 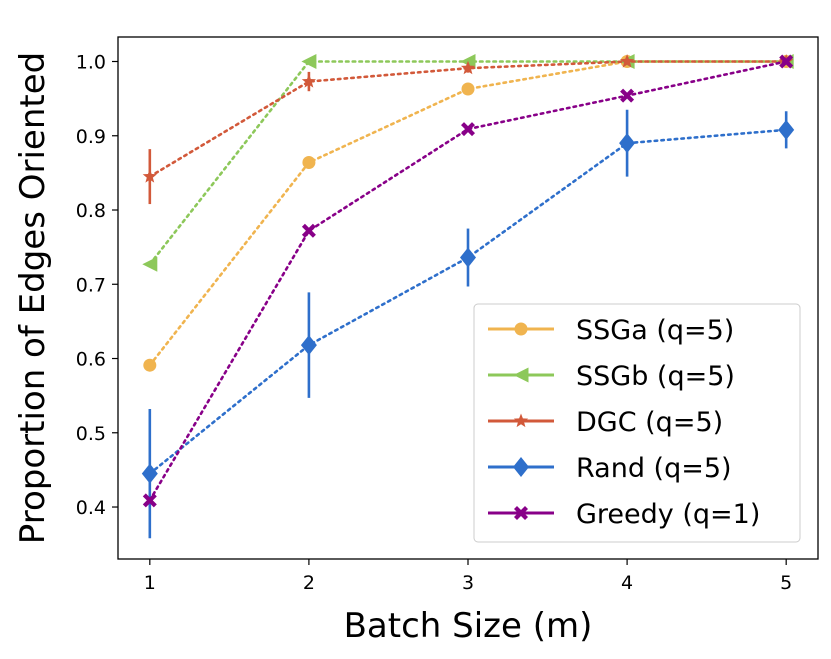 I want to click on legend-item: Rand (q=5), so click(x=610, y=468).